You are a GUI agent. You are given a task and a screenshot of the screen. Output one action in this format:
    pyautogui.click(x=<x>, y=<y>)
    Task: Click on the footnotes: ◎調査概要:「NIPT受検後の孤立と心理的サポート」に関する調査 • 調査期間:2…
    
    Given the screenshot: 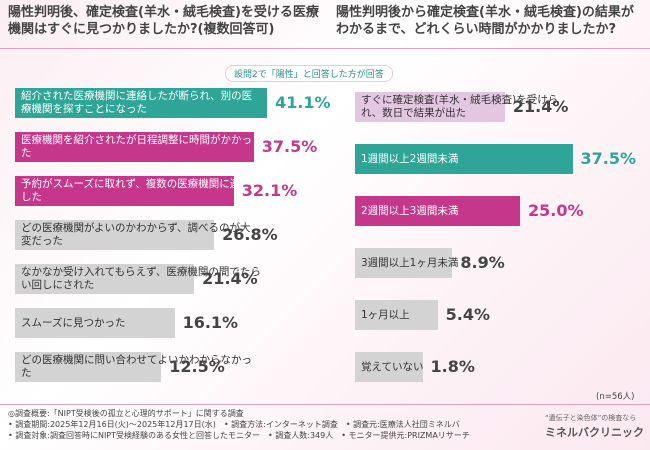 What is the action you would take?
    pyautogui.click(x=268, y=424)
    